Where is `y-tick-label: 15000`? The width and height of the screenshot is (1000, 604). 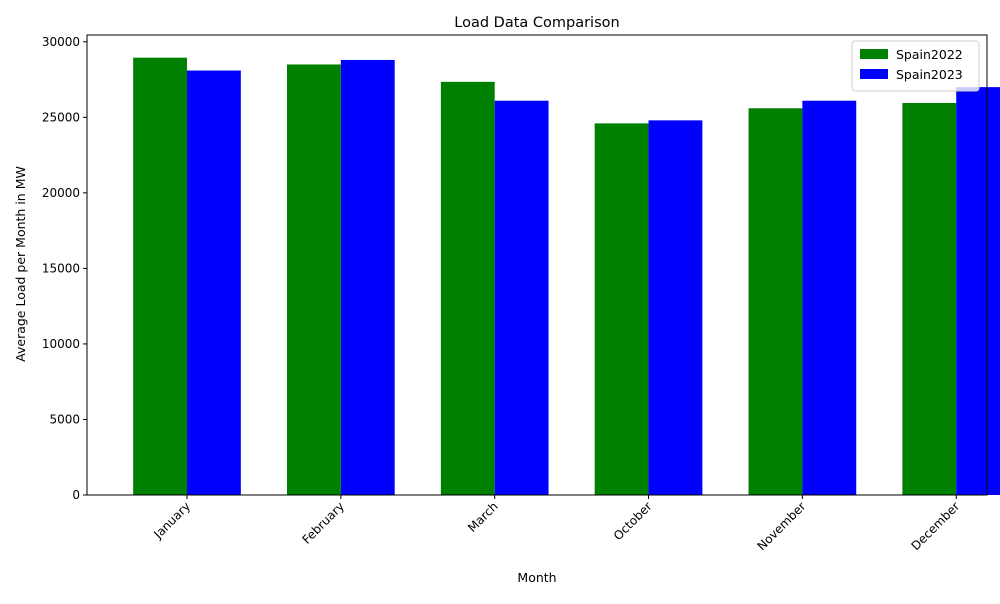
y-tick-label: 15000 is located at coordinates (61, 268).